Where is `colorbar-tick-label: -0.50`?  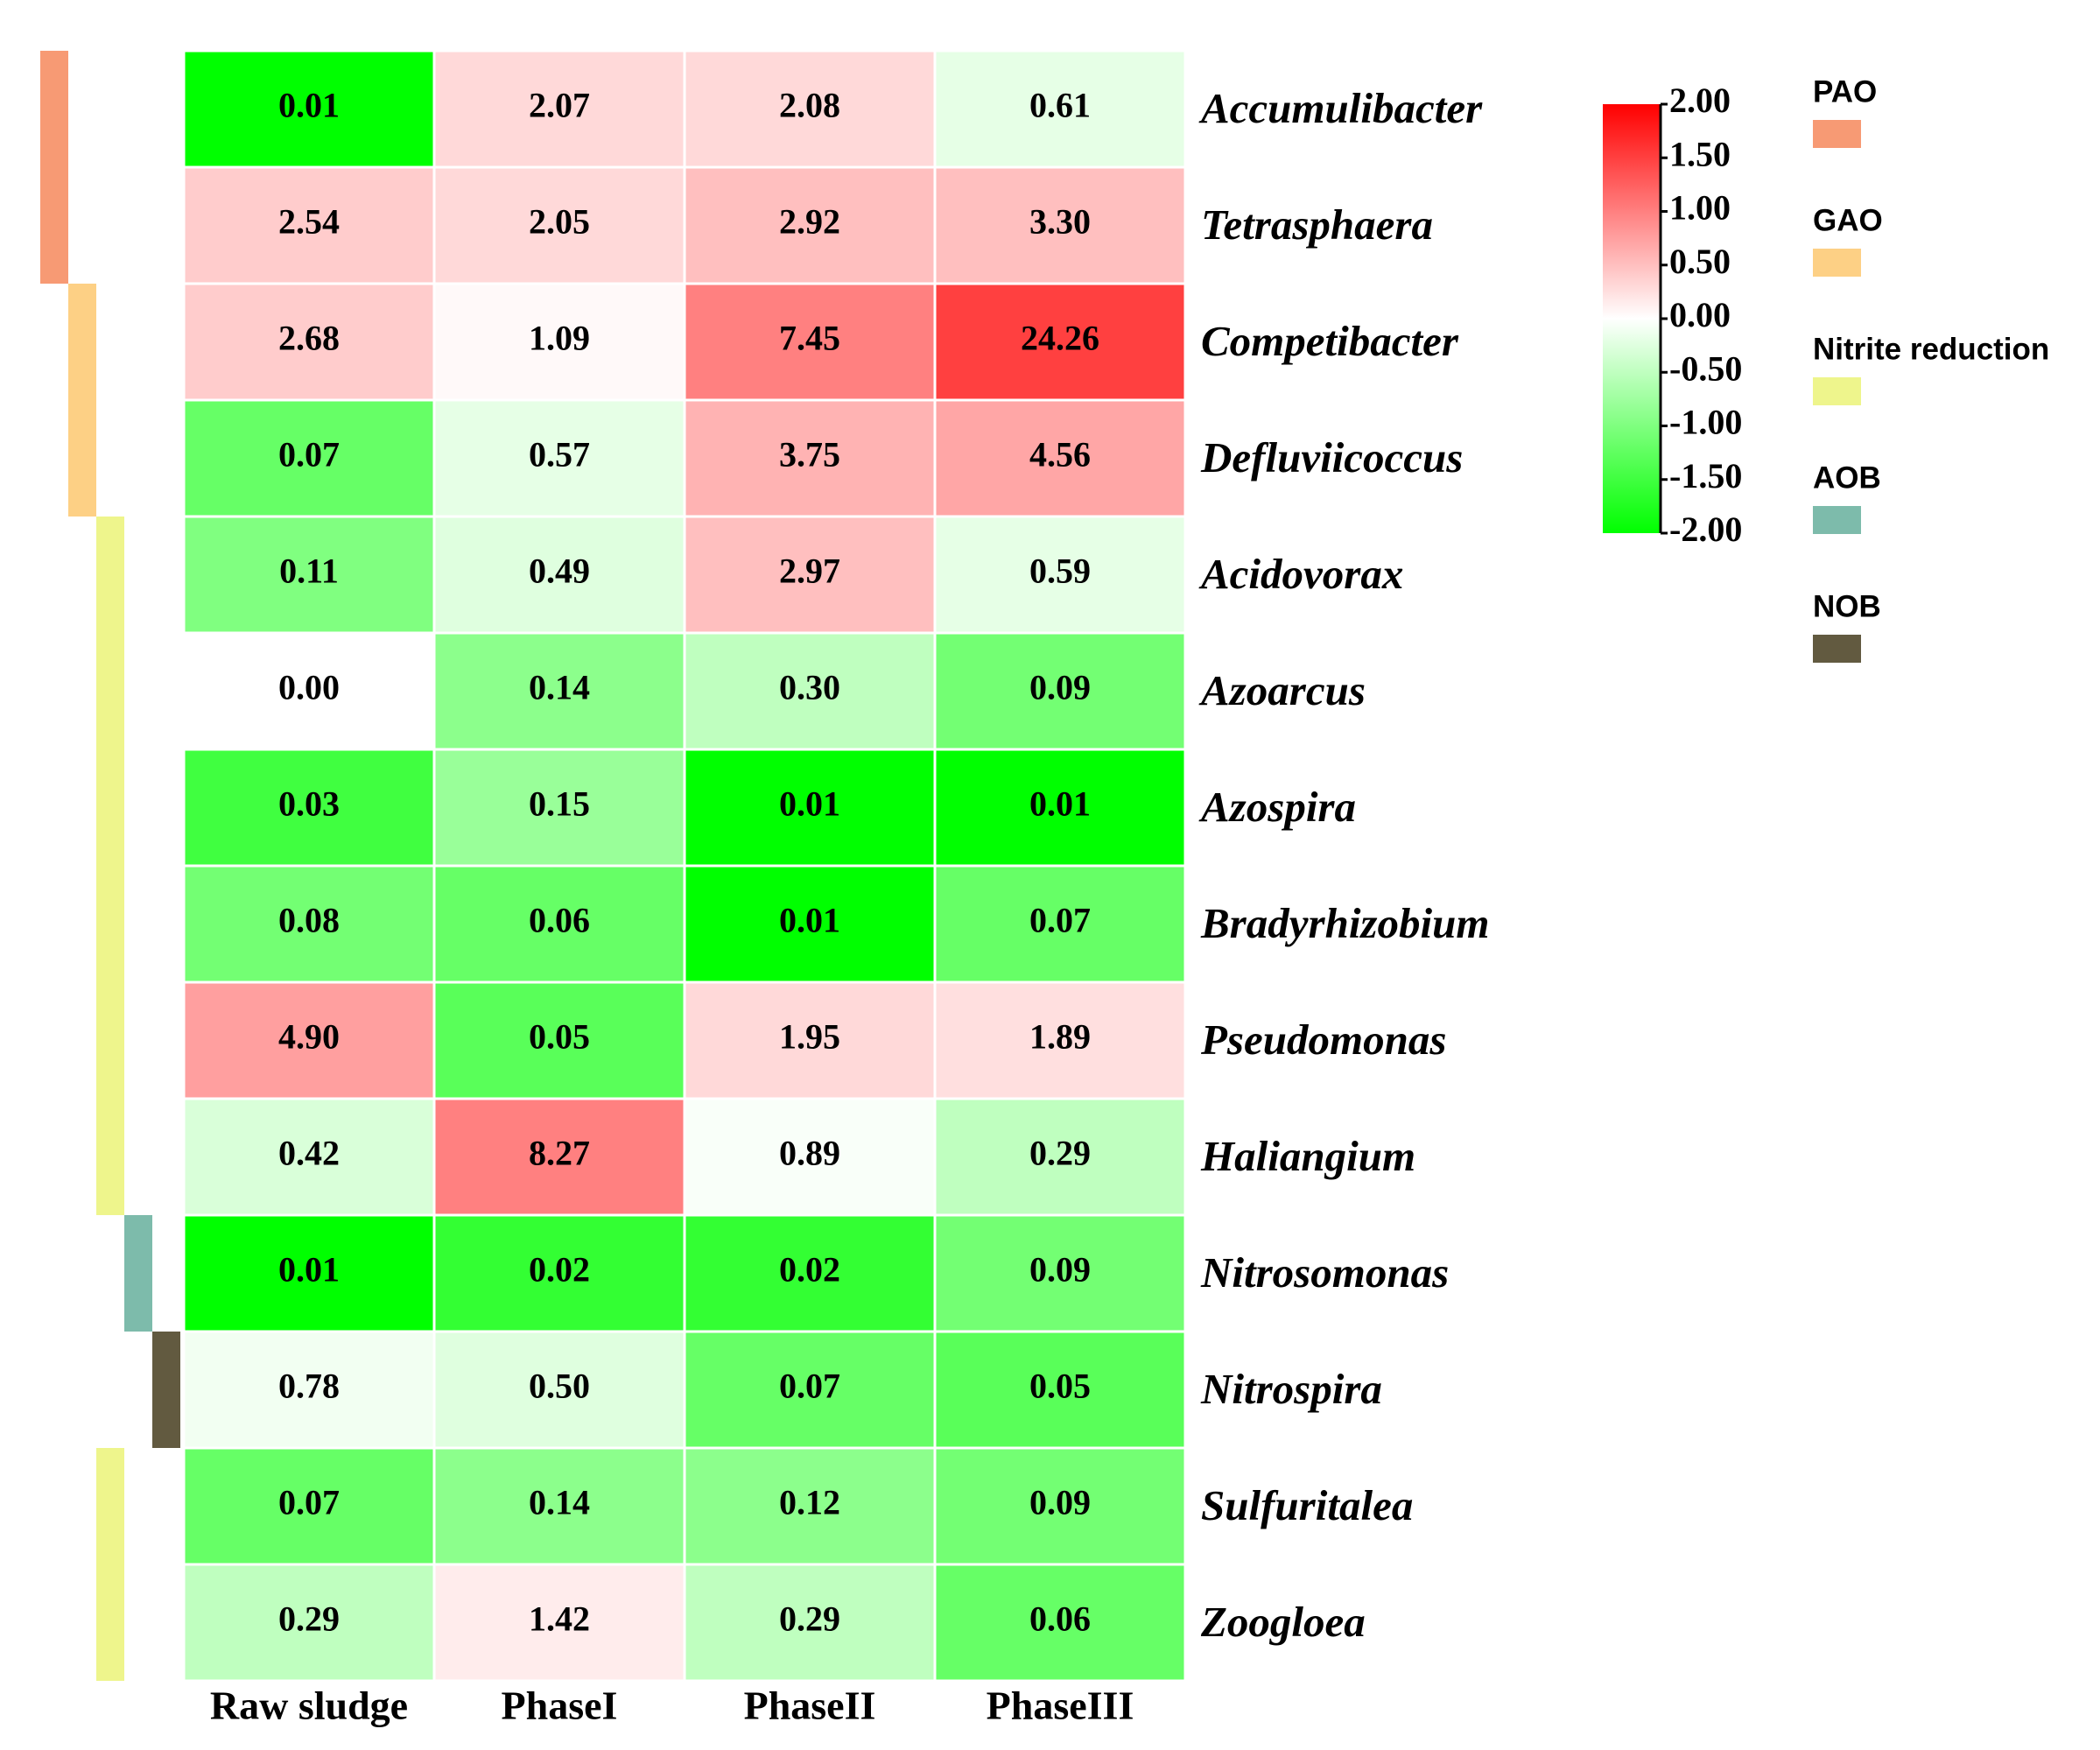 colorbar-tick-label: -0.50 is located at coordinates (1705, 368).